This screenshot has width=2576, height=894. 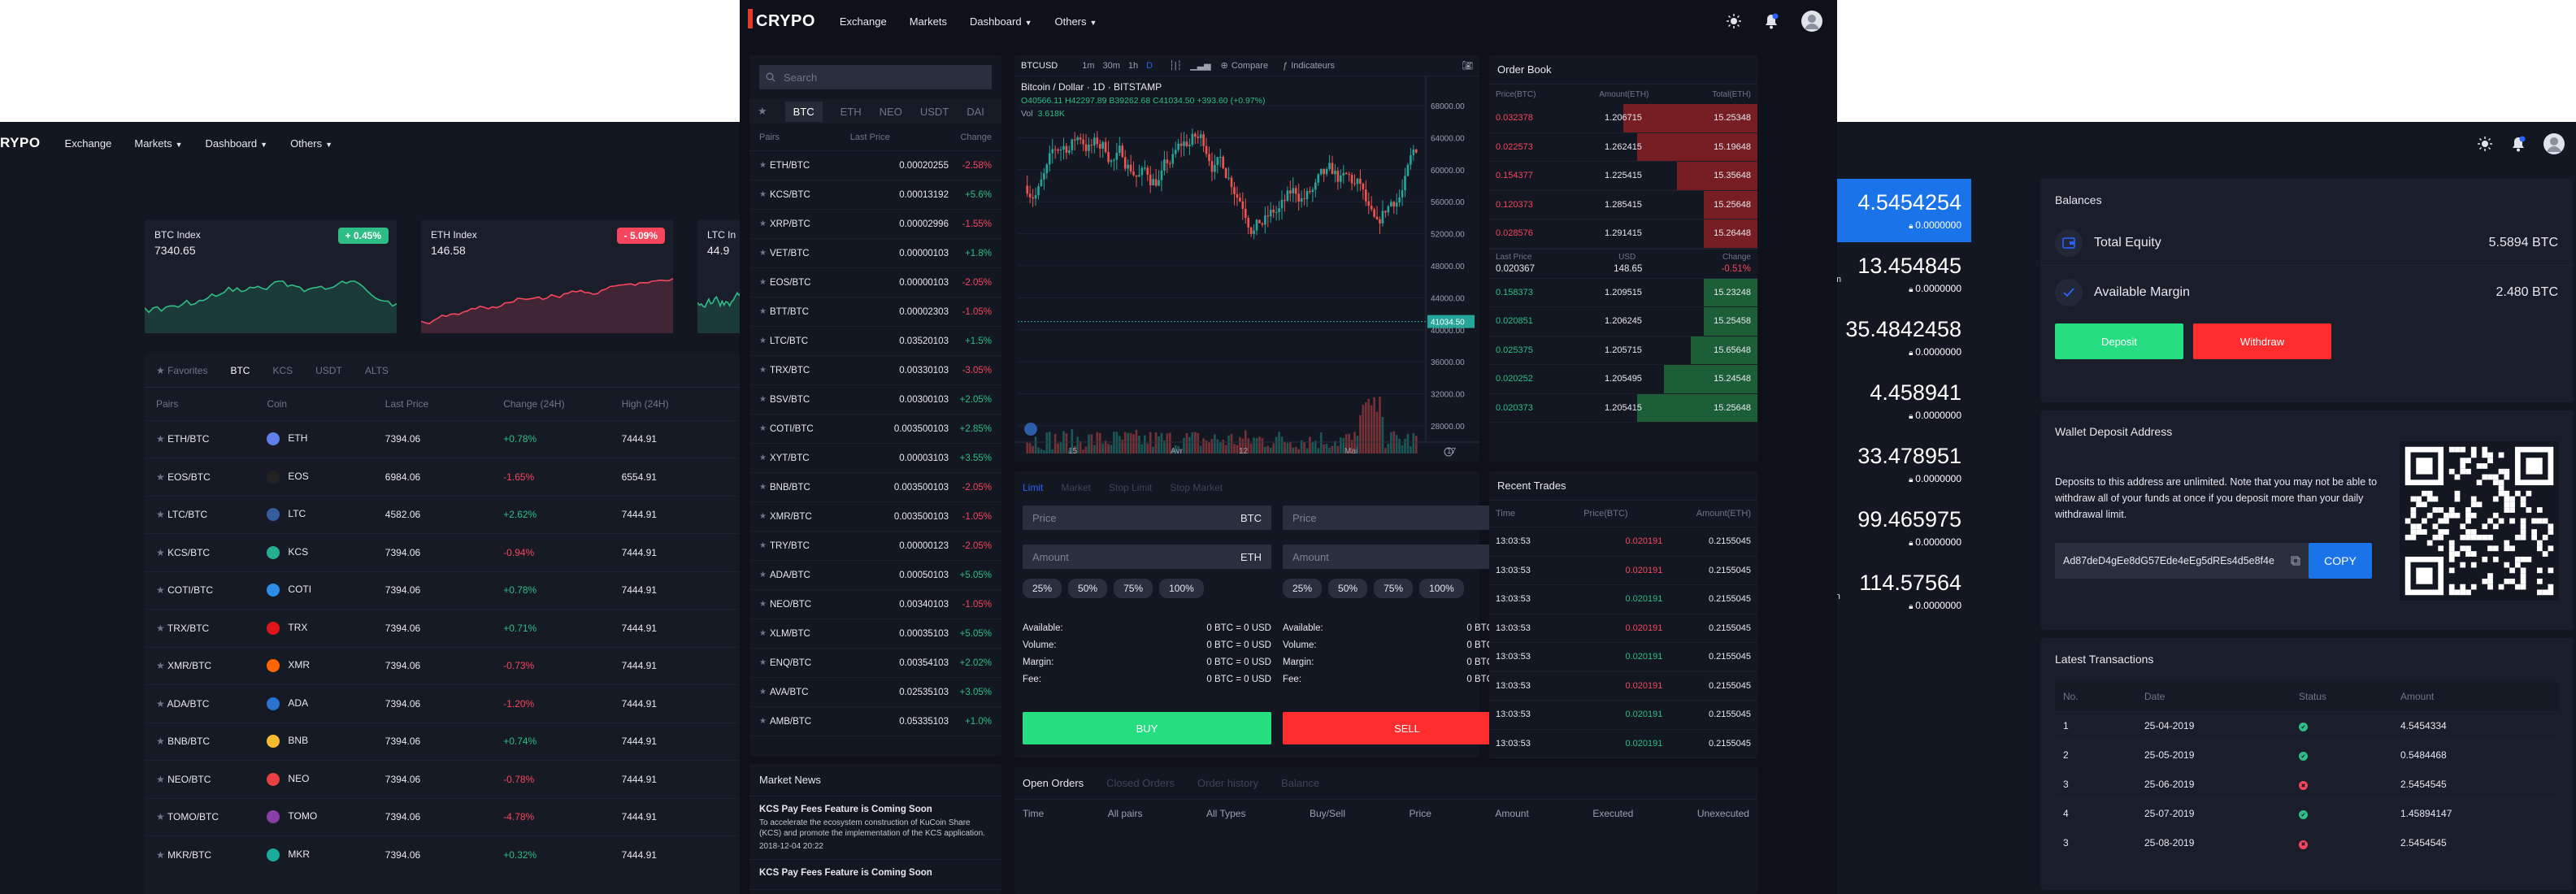 I want to click on pair-row: ★ KCS/BTC KCS 7394.06 -0.94% 7444.91, so click(x=442, y=552).